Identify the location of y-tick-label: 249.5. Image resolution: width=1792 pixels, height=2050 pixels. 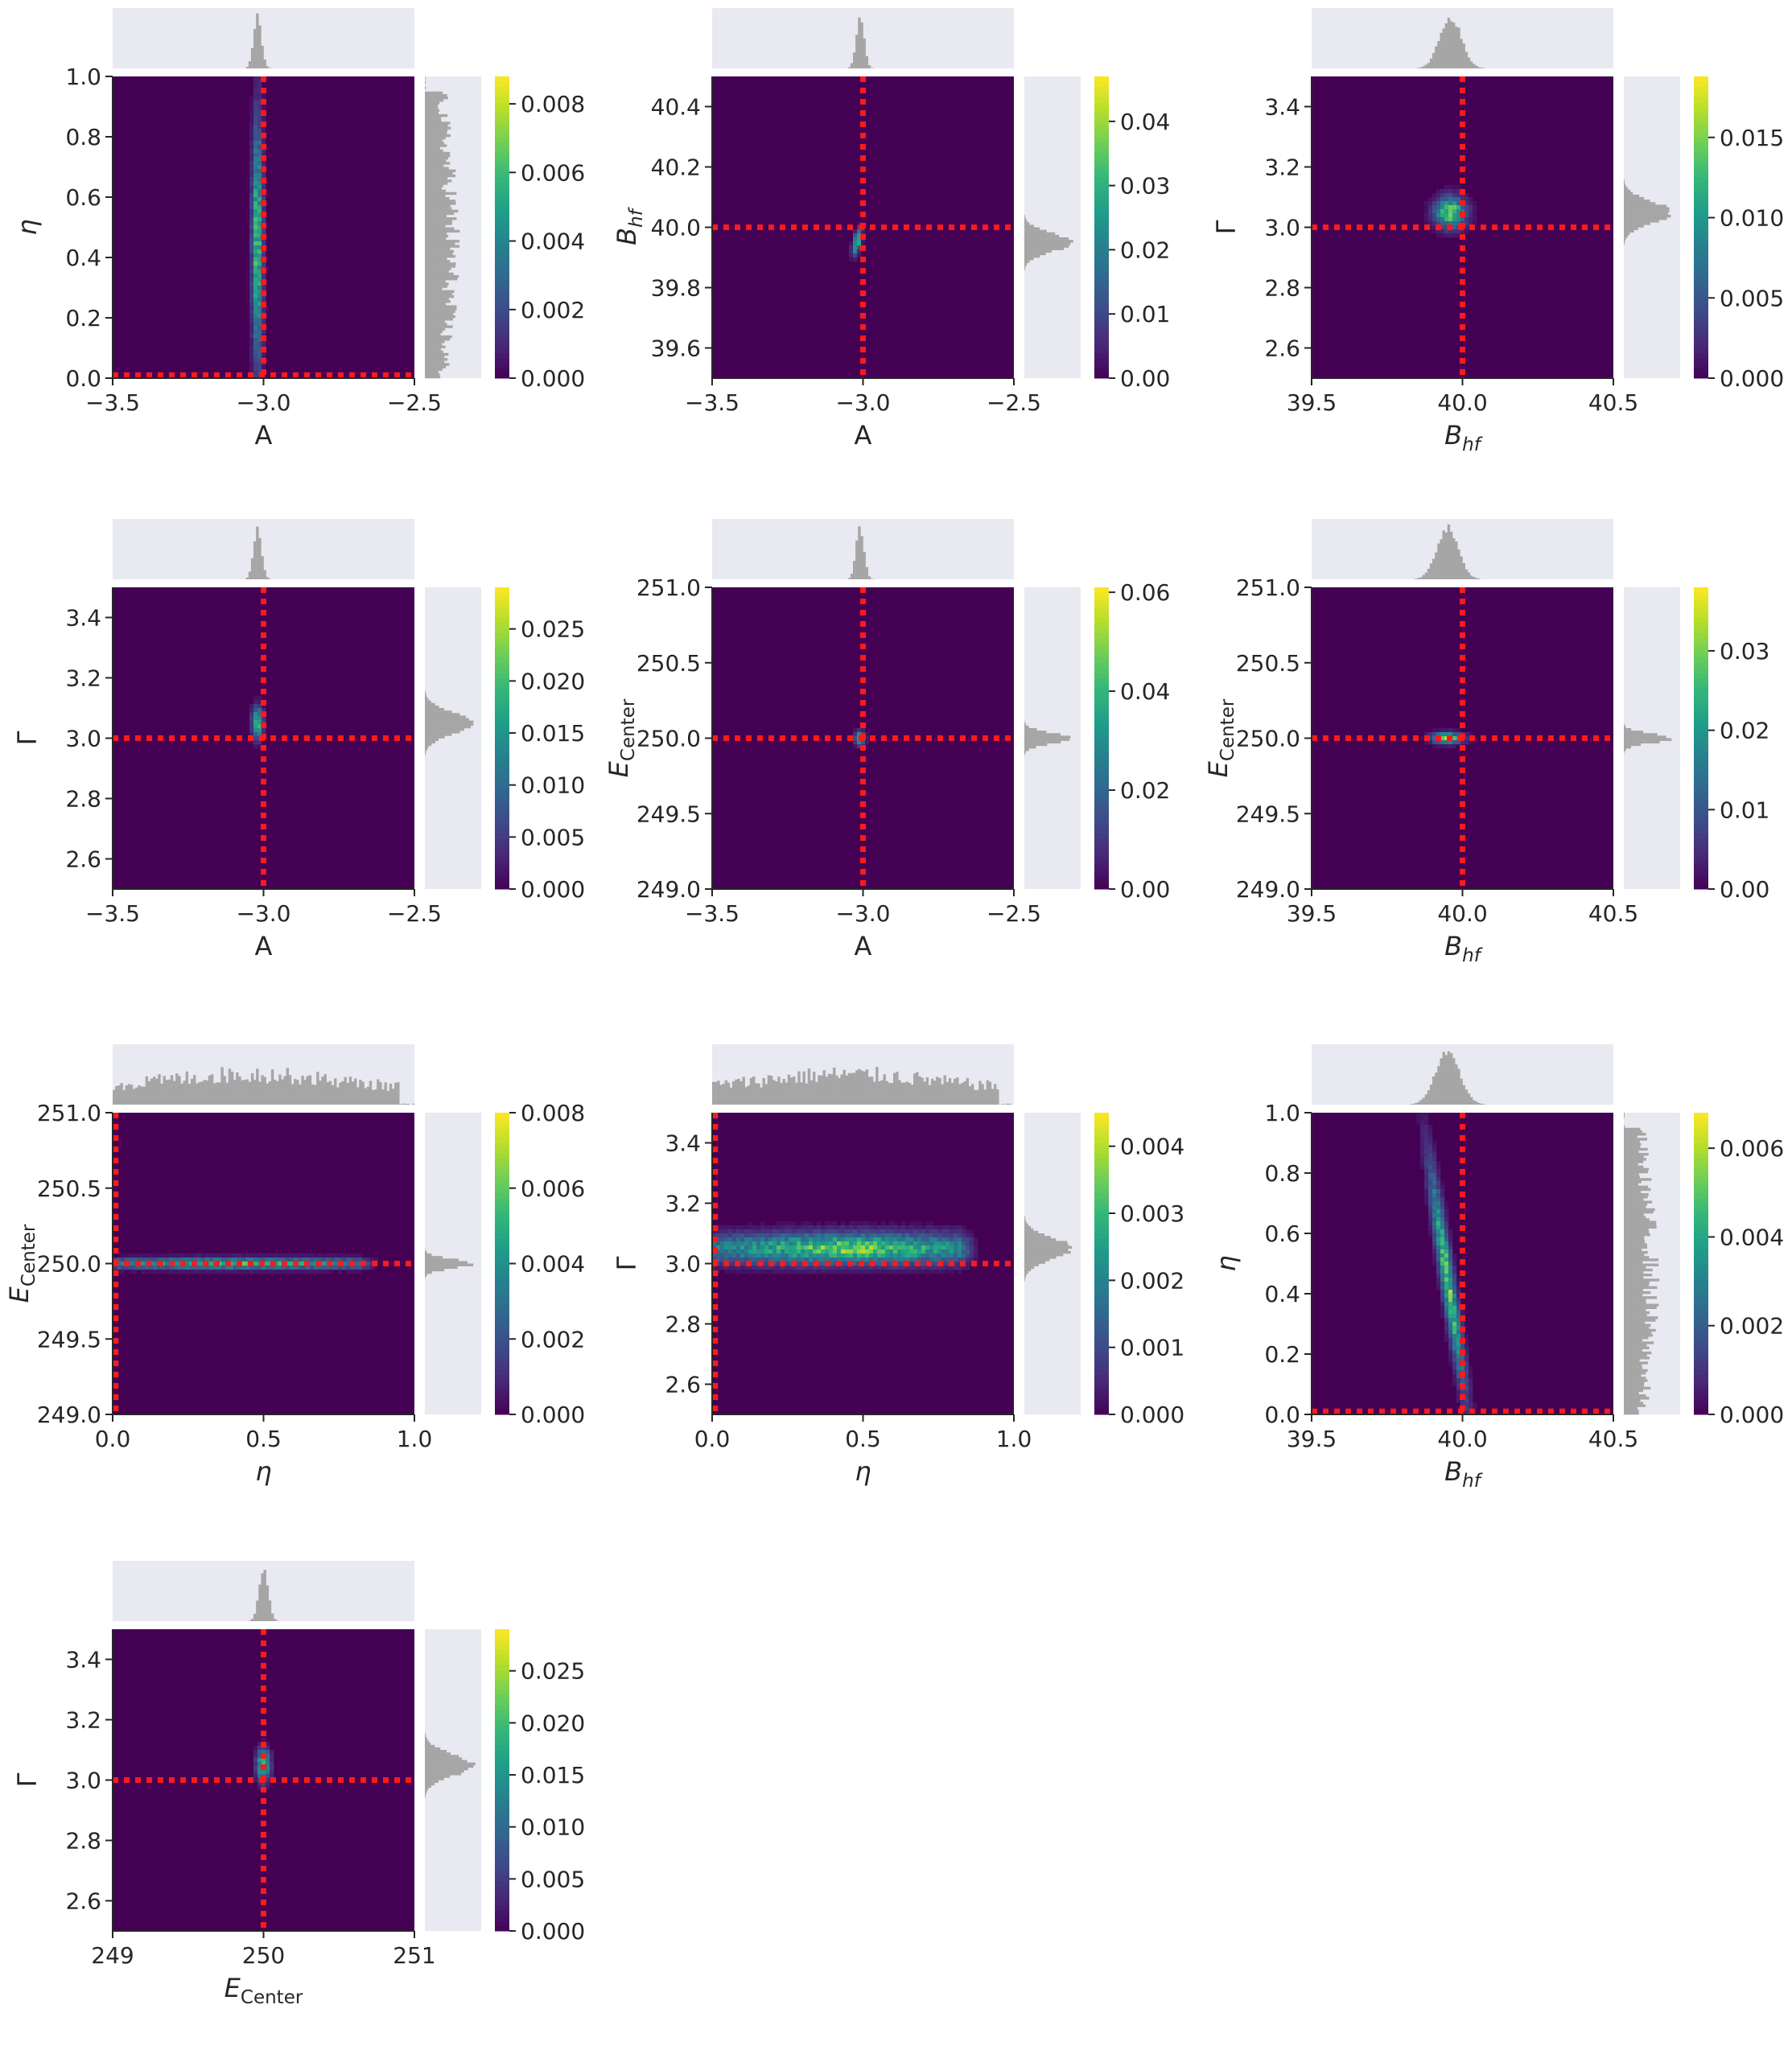
(1268, 814).